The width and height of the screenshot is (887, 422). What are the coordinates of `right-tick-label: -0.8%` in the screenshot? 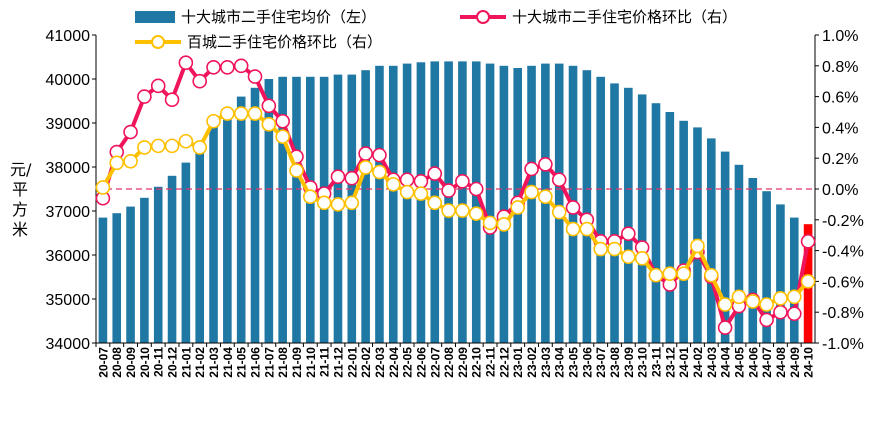 It's located at (843, 313).